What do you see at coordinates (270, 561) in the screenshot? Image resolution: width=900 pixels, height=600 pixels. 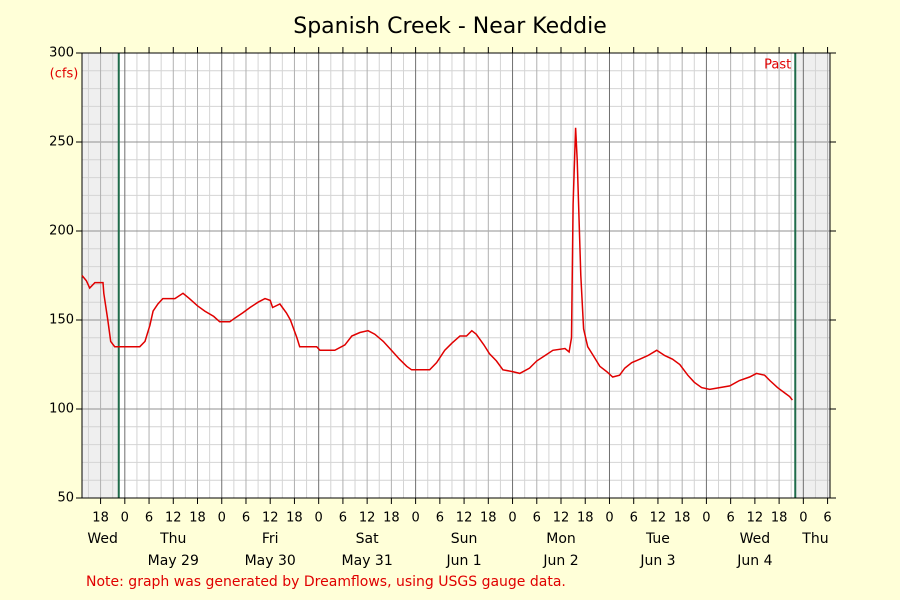 I see `date-label: May 30` at bounding box center [270, 561].